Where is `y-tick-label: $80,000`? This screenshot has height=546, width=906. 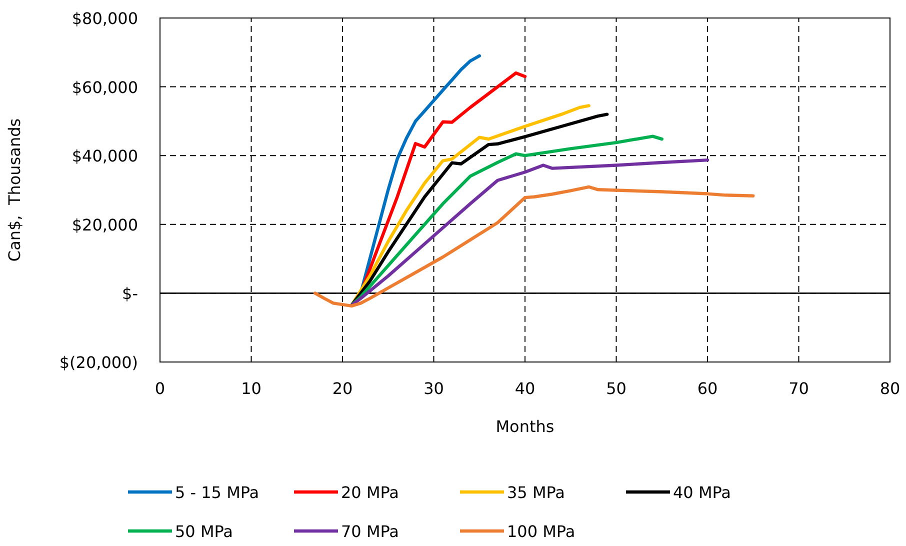
y-tick-label: $80,000 is located at coordinates (105, 18).